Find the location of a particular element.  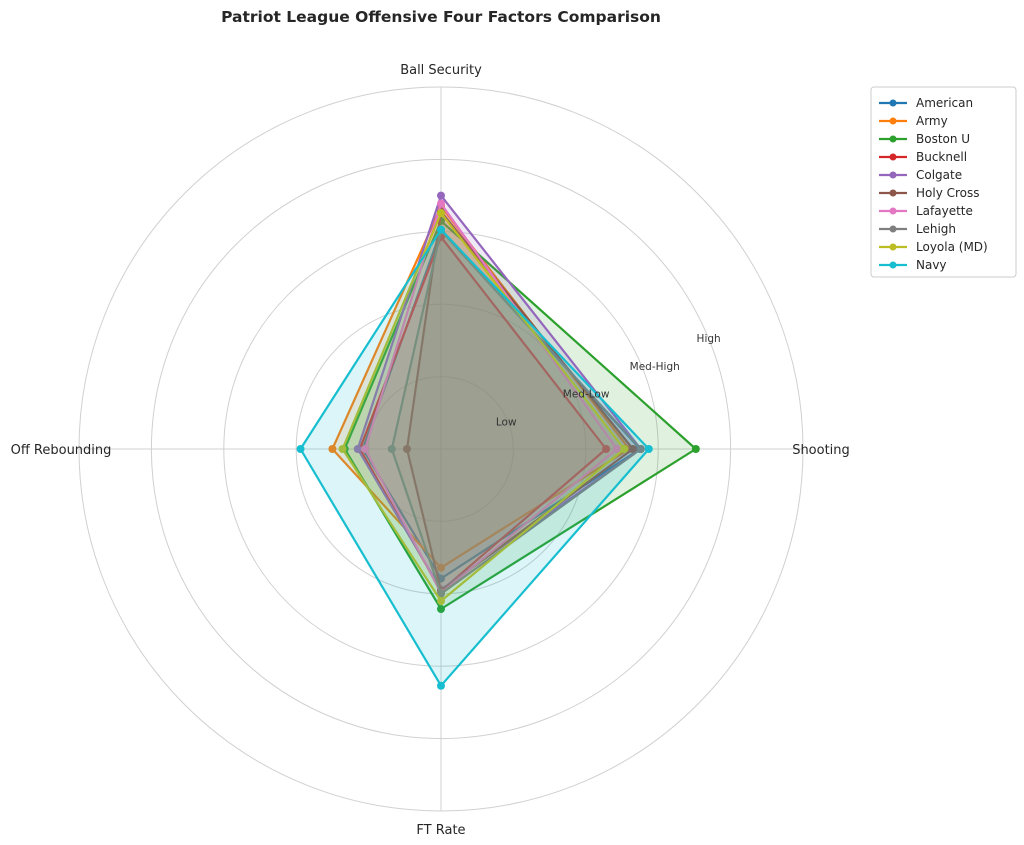

legend-item: Bucknell is located at coordinates (923, 157).